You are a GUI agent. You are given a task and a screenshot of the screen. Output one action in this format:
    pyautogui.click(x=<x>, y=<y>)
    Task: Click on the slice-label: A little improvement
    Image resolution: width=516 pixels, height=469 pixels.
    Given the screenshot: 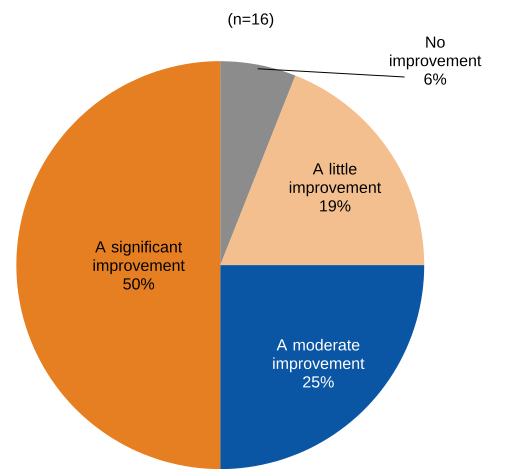 What is the action you would take?
    pyautogui.click(x=336, y=179)
    